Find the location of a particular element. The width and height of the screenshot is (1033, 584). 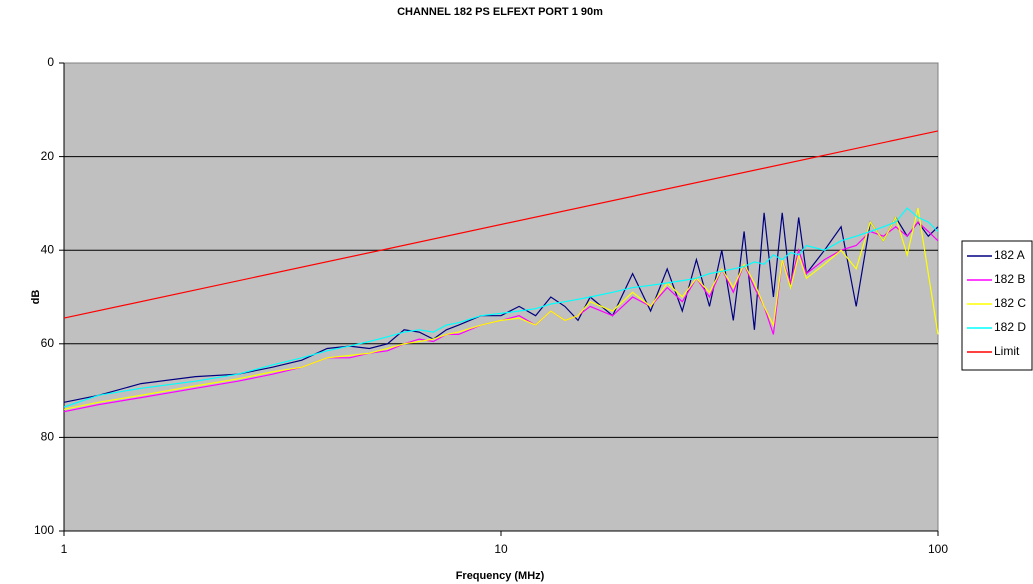

legend-label: 182 C is located at coordinates (1010, 303).